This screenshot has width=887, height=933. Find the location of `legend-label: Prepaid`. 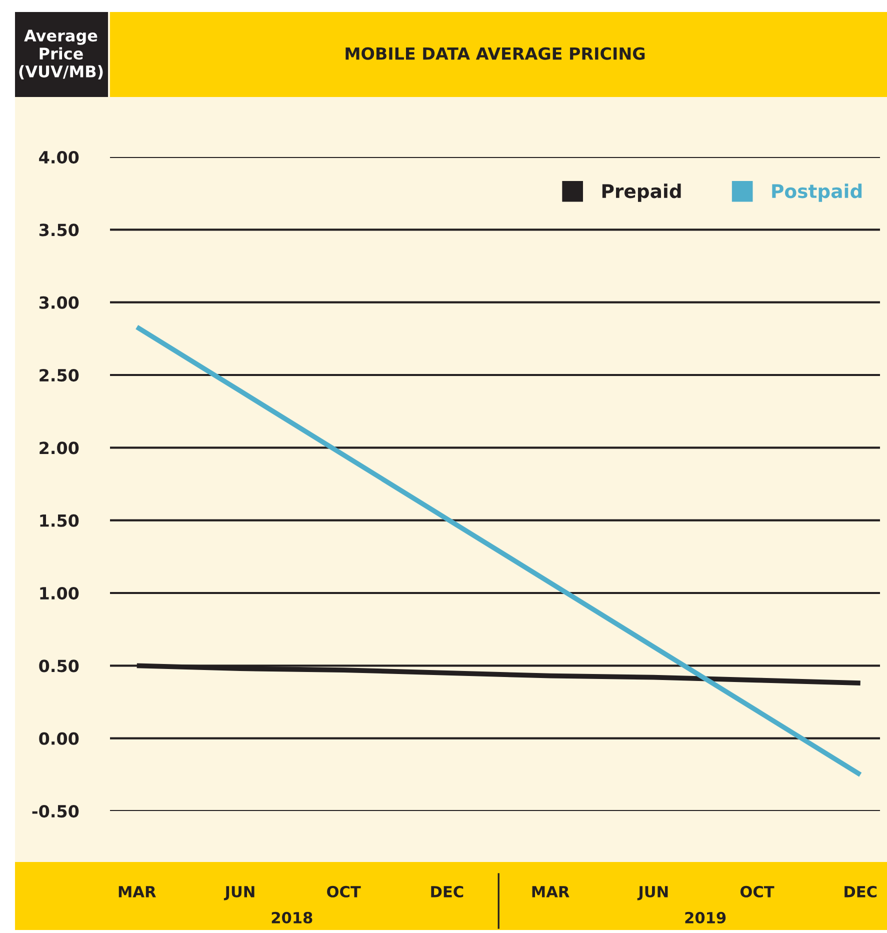

legend-label: Prepaid is located at coordinates (641, 193).